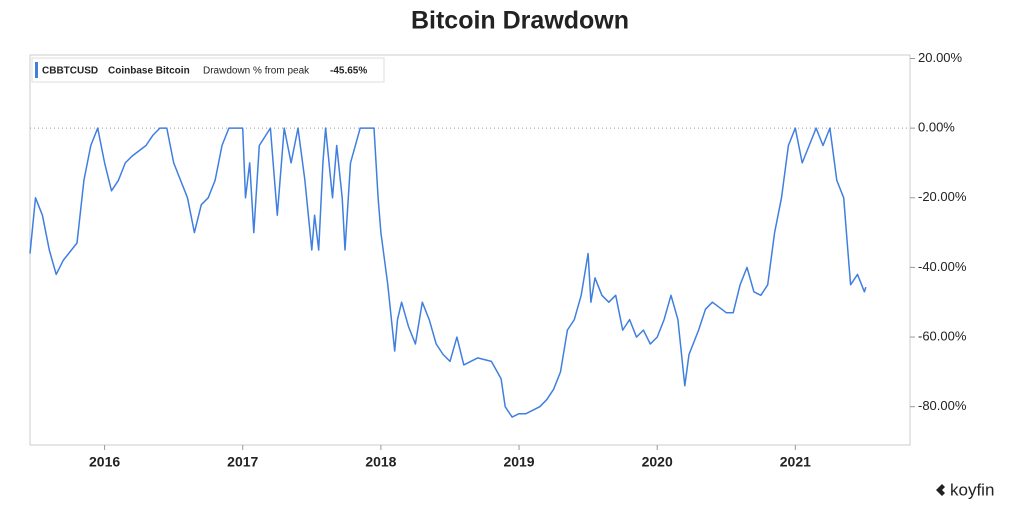 The image size is (1024, 522). I want to click on legend-box, so click(208, 70).